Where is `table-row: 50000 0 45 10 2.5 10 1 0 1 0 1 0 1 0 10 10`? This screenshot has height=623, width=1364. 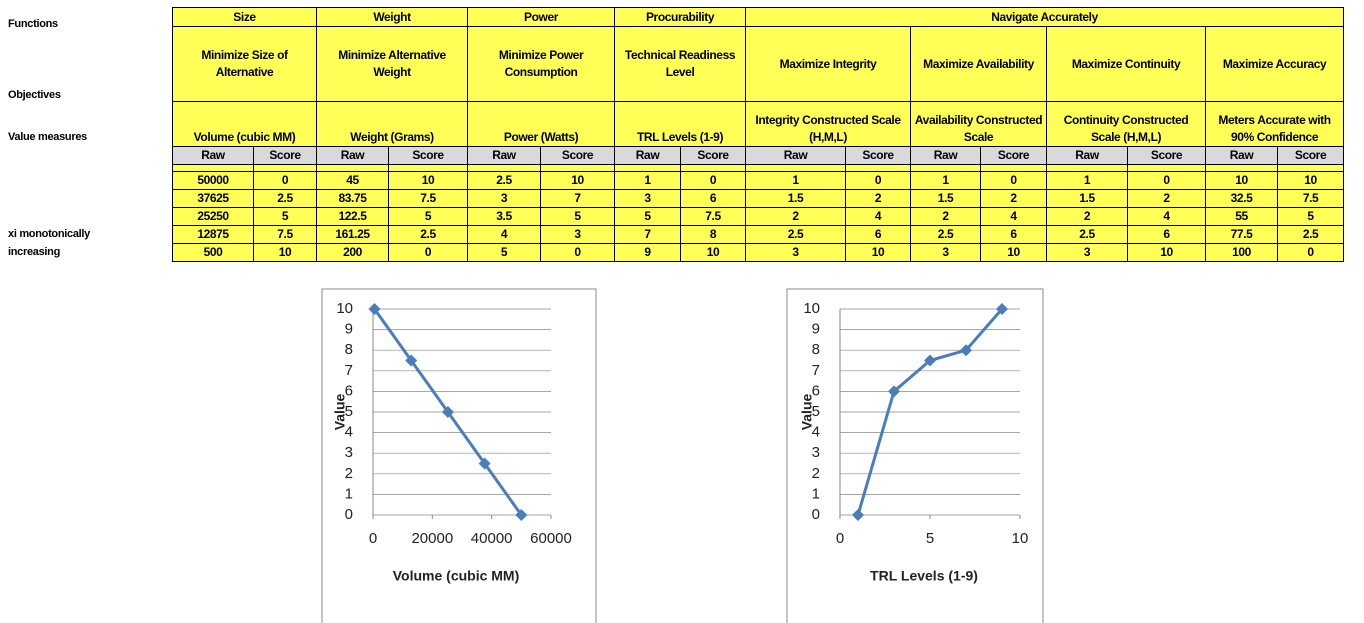 table-row: 50000 0 45 10 2.5 10 1 0 1 0 1 0 1 0 10 10 is located at coordinates (758, 180).